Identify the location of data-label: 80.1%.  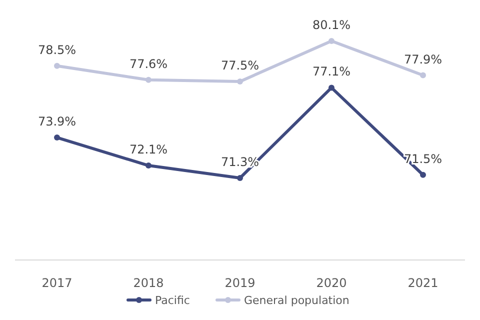
(331, 25).